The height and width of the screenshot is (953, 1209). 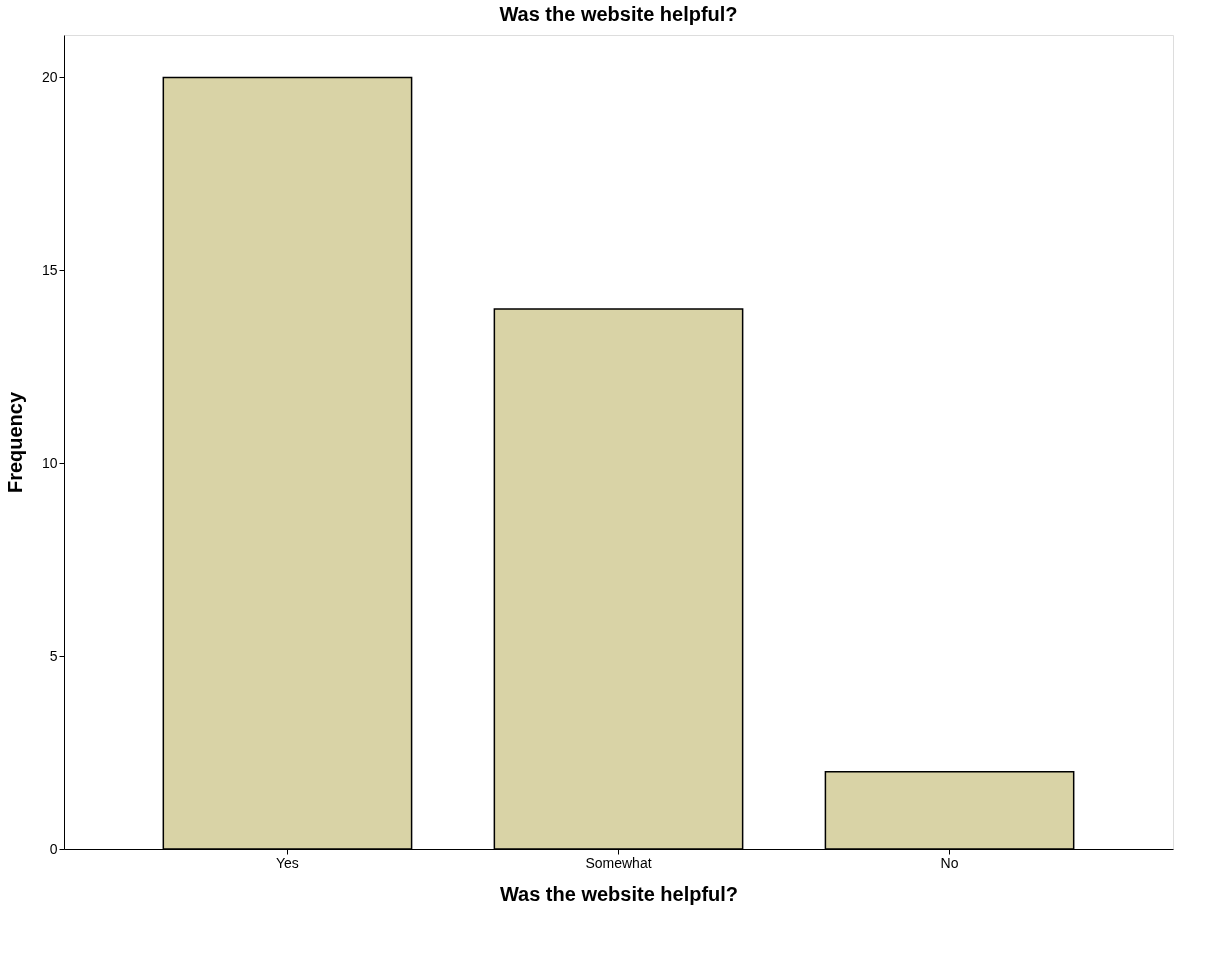 What do you see at coordinates (49, 269) in the screenshot?
I see `y-tick-label: 15` at bounding box center [49, 269].